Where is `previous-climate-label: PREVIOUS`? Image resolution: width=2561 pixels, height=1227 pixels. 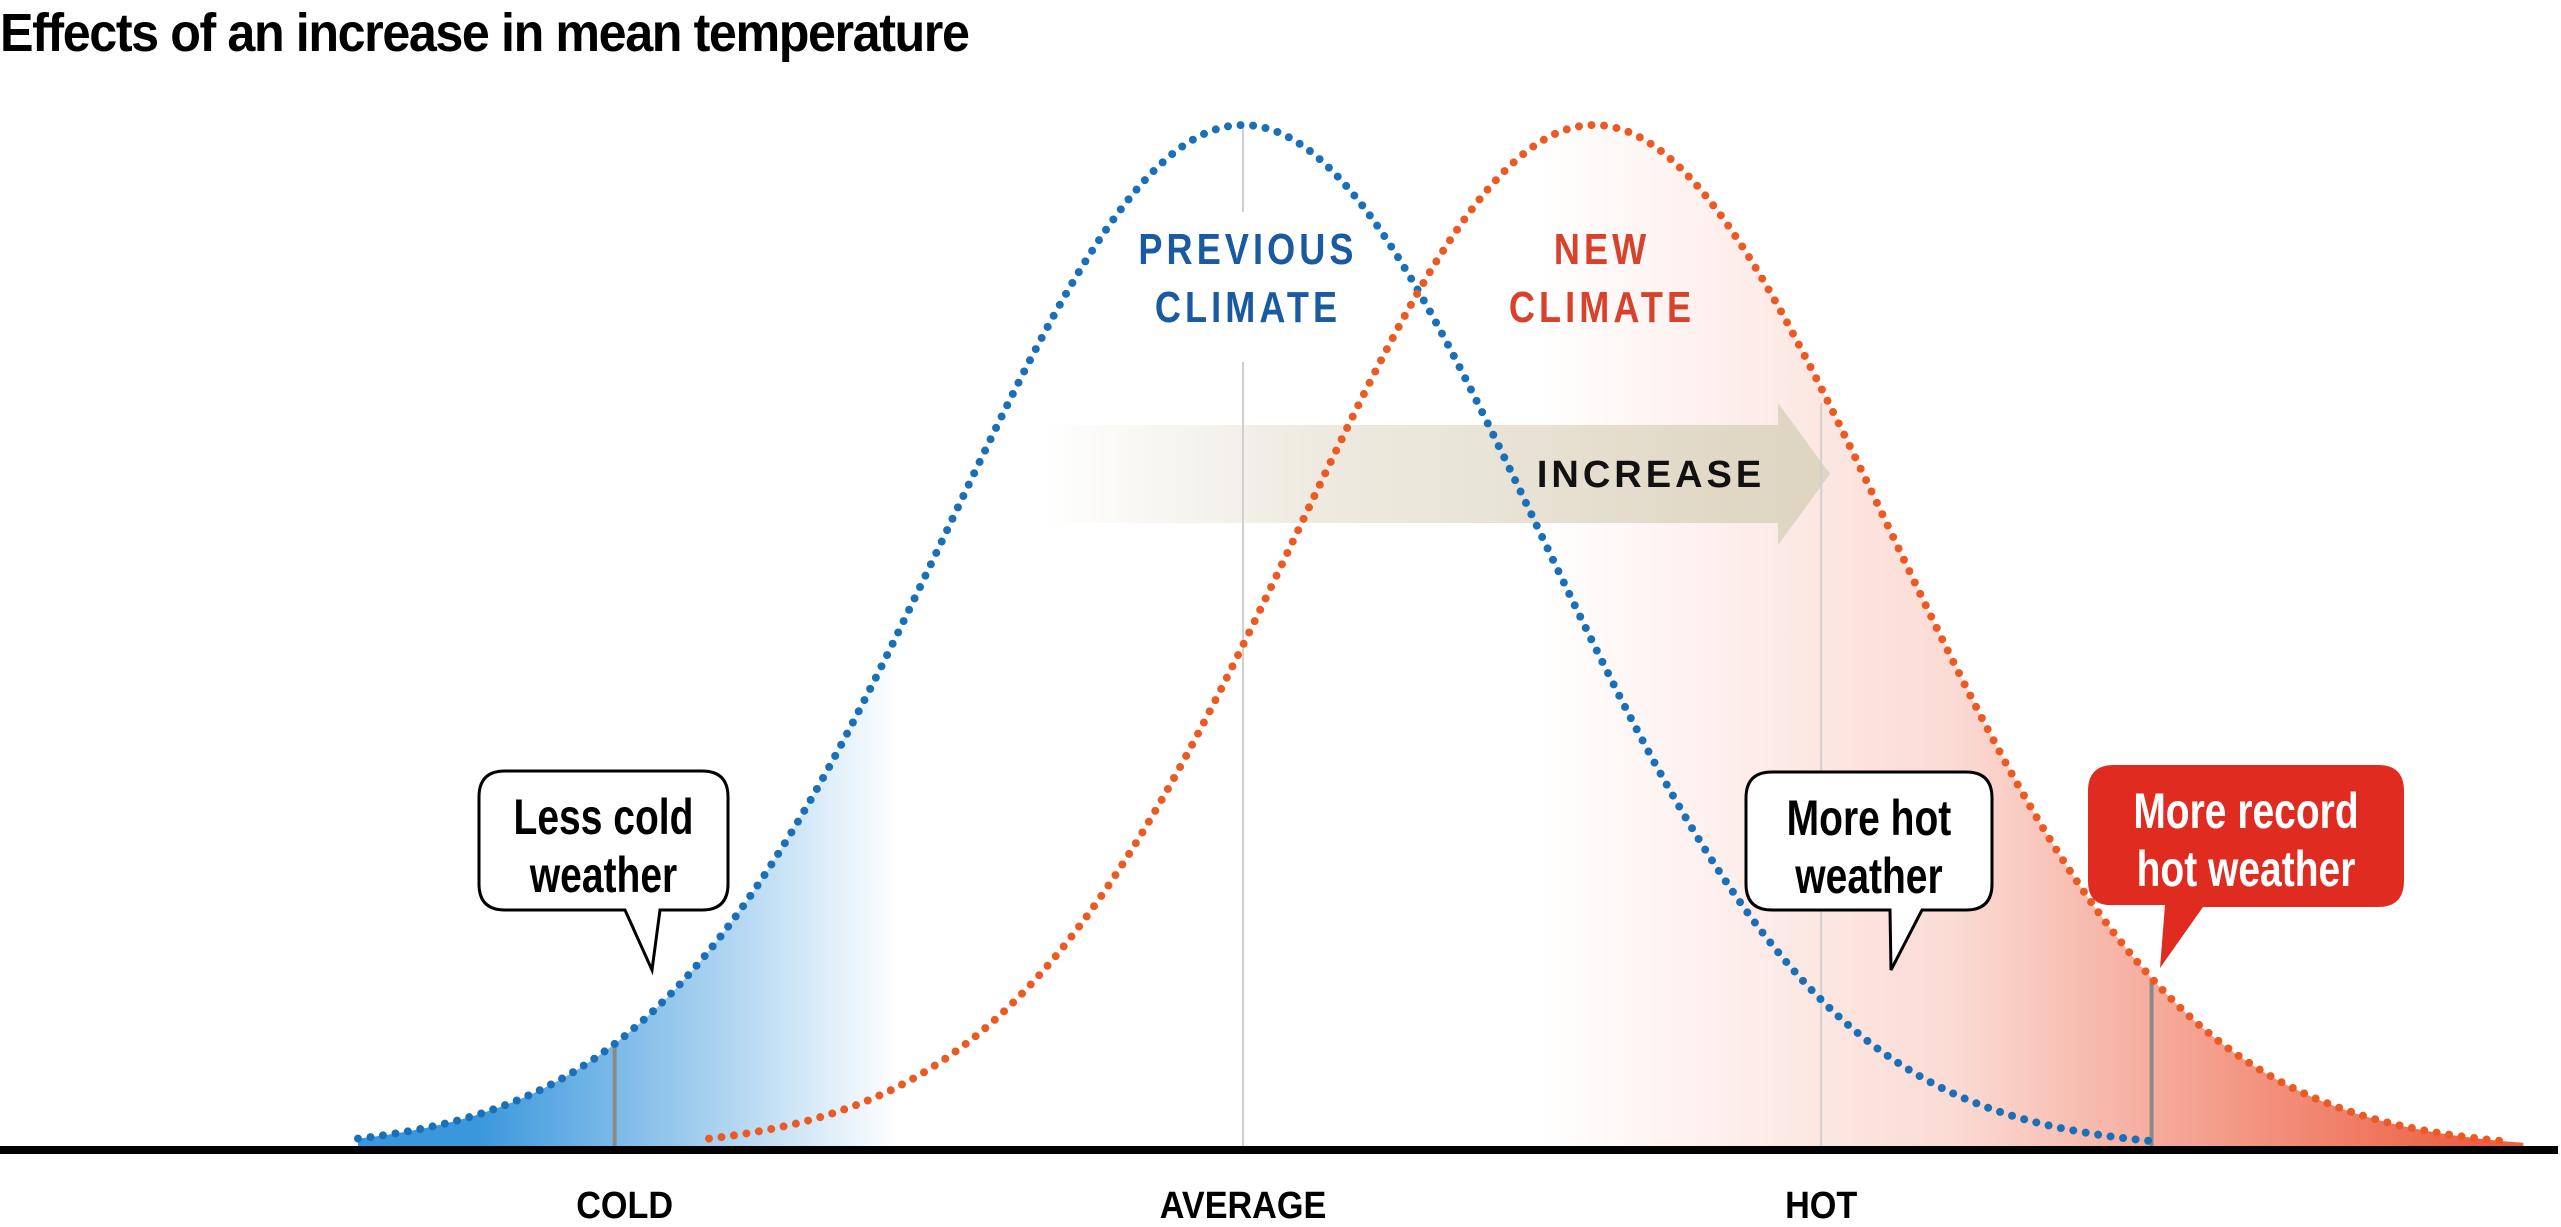 previous-climate-label: PREVIOUS is located at coordinates (1247, 249).